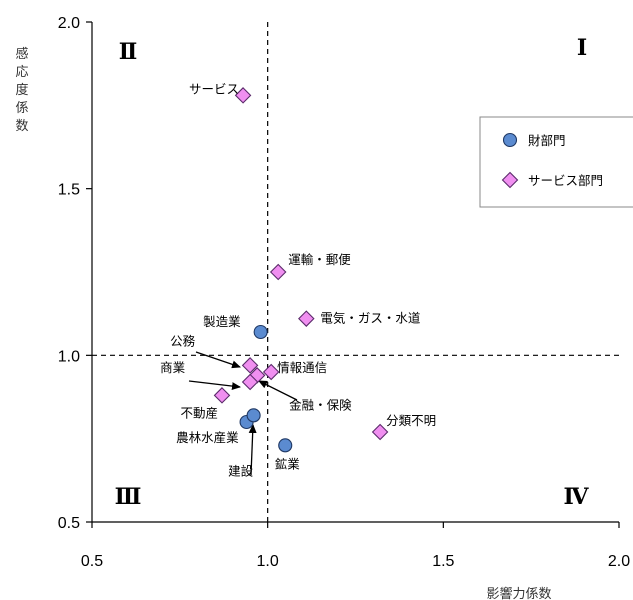 This screenshot has height=600, width=633. I want to click on data-point-label: 運輸・郵便, so click(319, 259).